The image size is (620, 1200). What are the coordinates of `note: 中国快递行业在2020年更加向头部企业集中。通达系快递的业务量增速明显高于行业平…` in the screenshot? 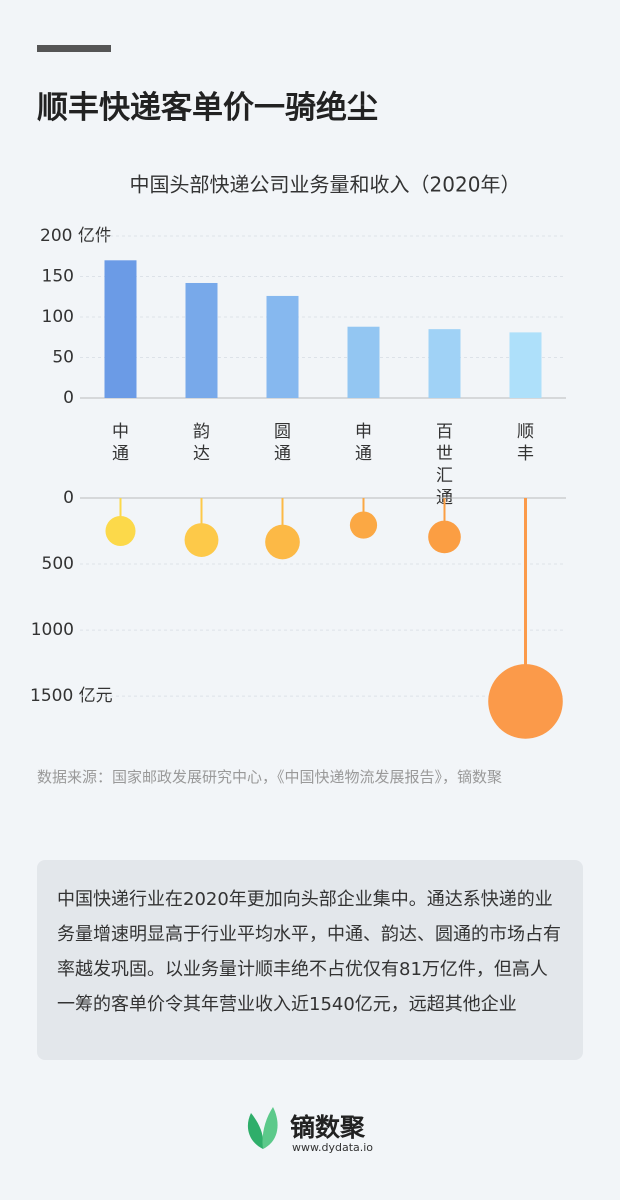 It's located at (309, 952).